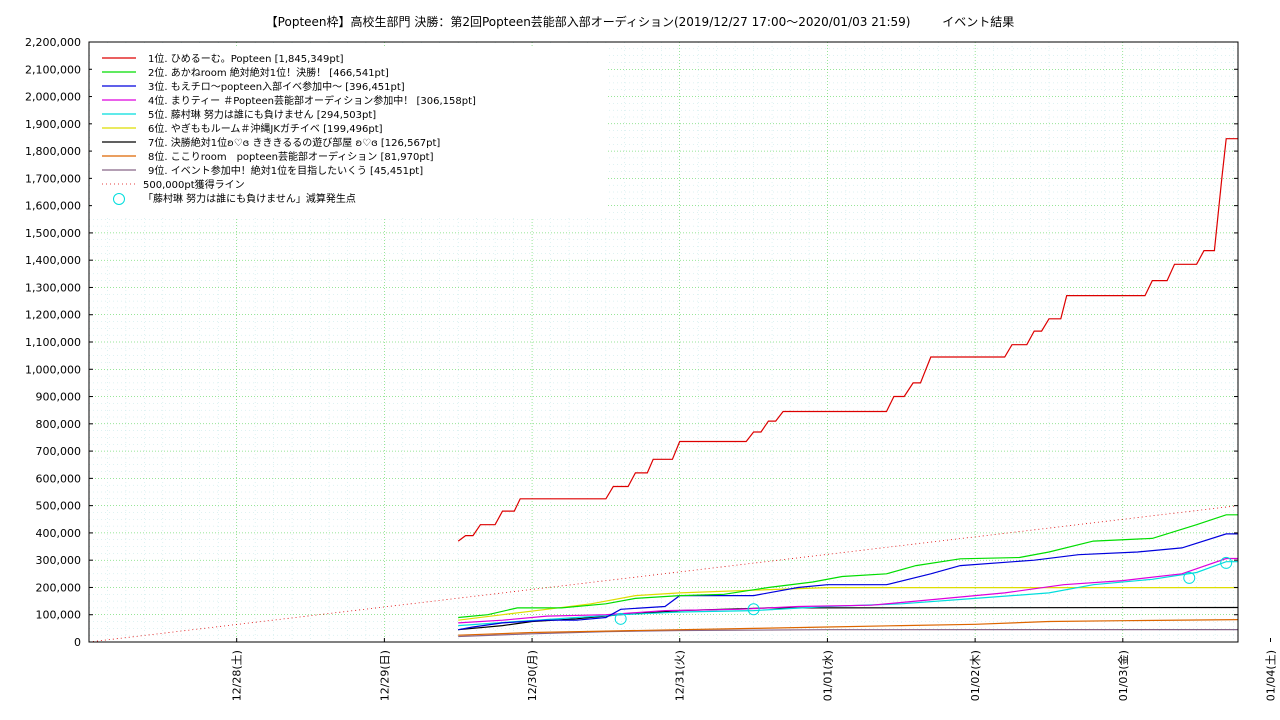 The image size is (1280, 720). I want to click on y-tick-label: 1,500,000, so click(53, 233).